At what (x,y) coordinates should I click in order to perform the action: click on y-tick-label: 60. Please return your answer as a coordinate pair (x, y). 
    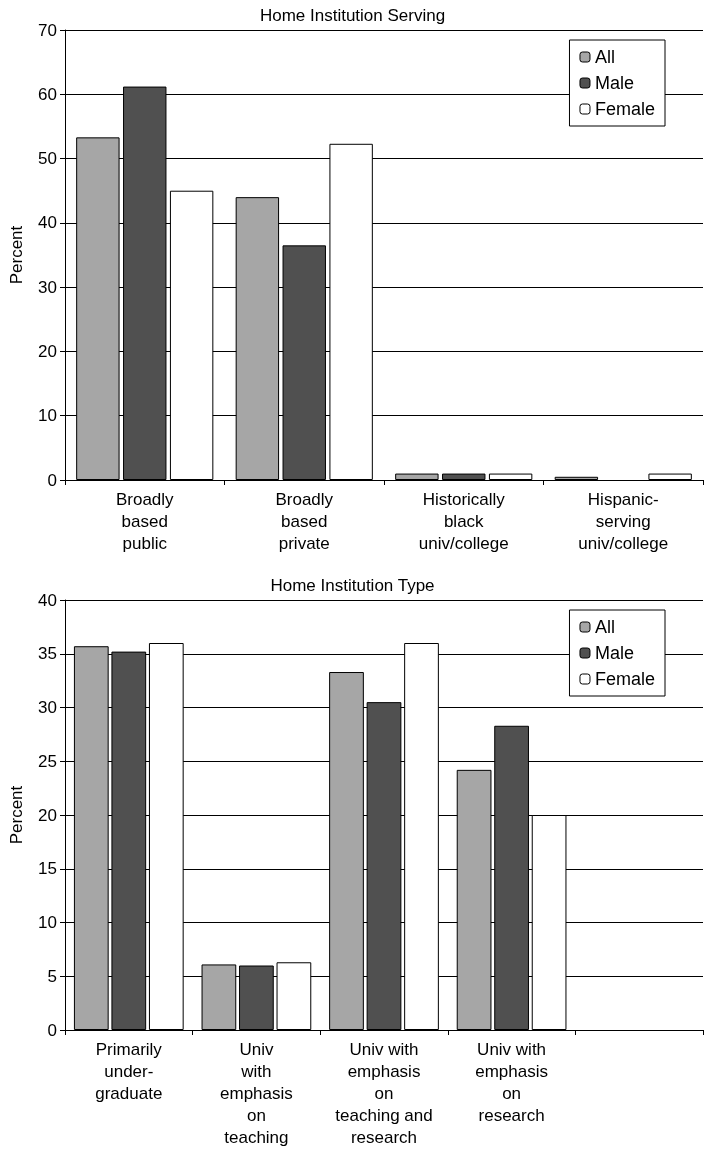
    Looking at the image, I should click on (47, 94).